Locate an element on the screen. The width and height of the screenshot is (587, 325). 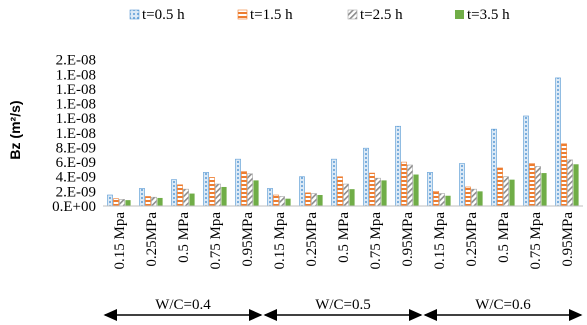
y-tick-label: 4.E-09 is located at coordinates (76, 178).